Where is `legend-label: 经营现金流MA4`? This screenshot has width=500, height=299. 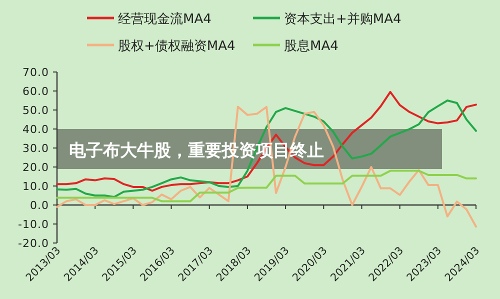 legend-label: 经营现金流MA4 is located at coordinates (165, 19).